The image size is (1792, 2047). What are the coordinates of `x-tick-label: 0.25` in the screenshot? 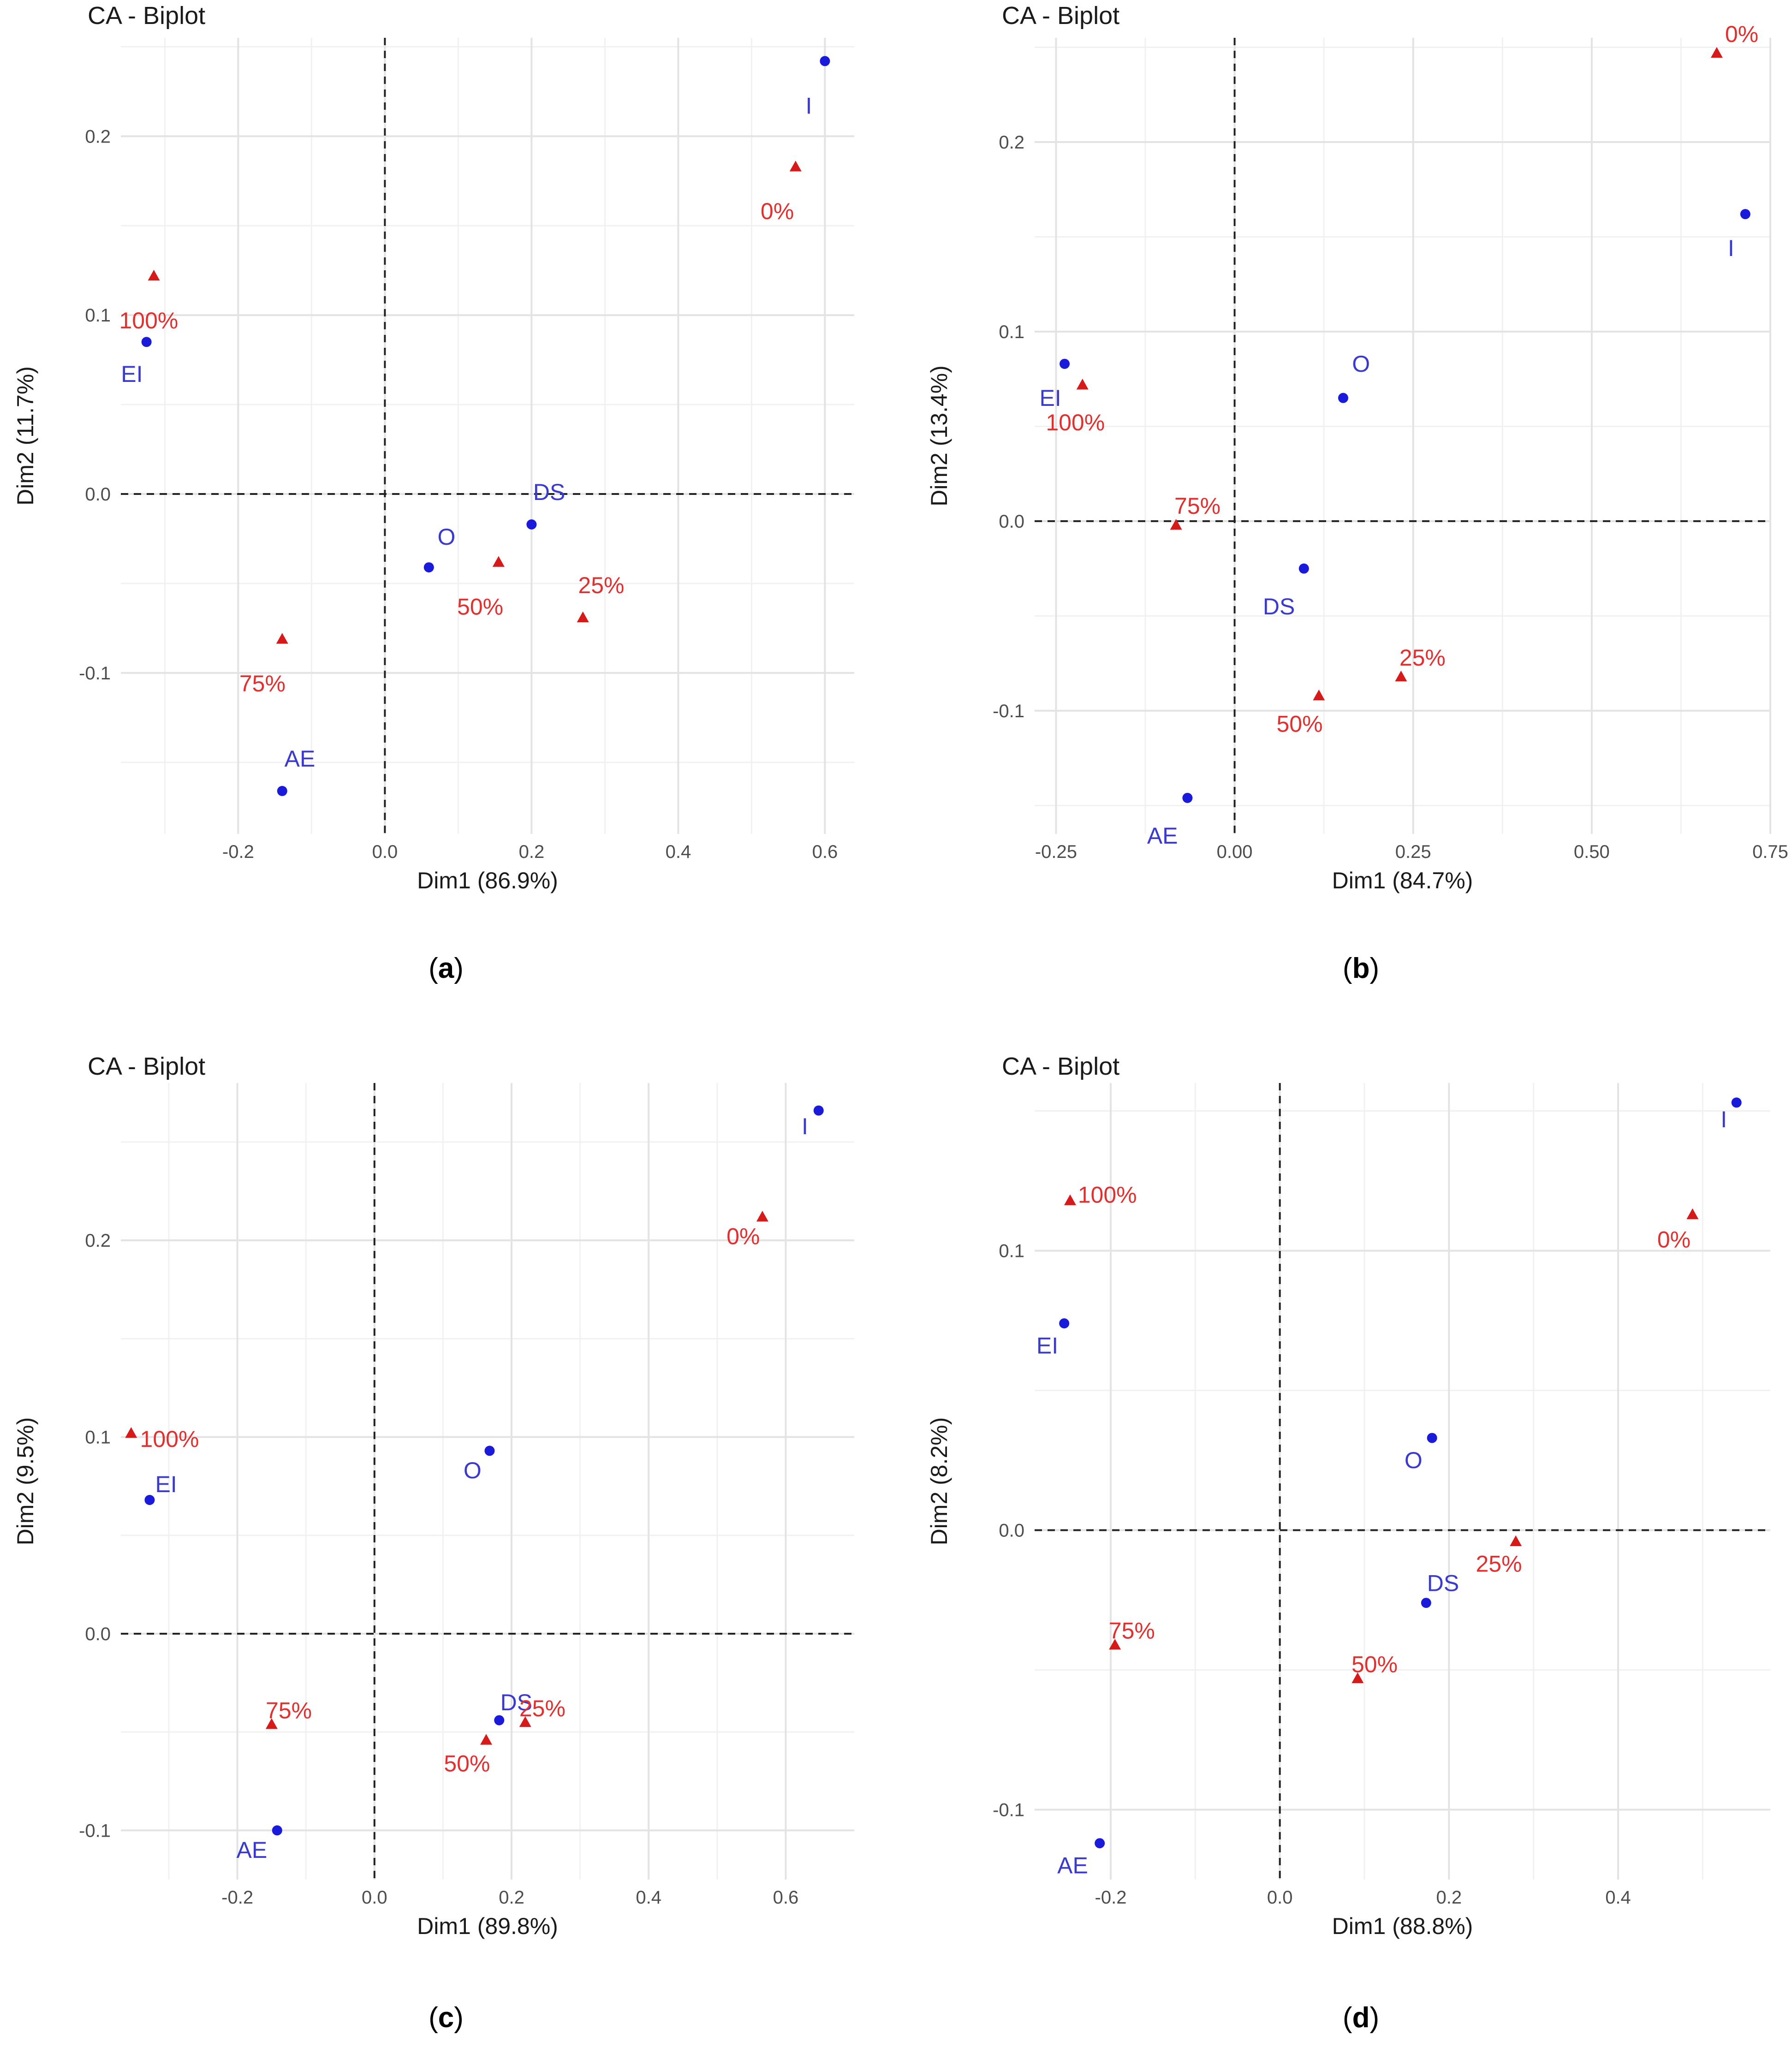 It's located at (1413, 852).